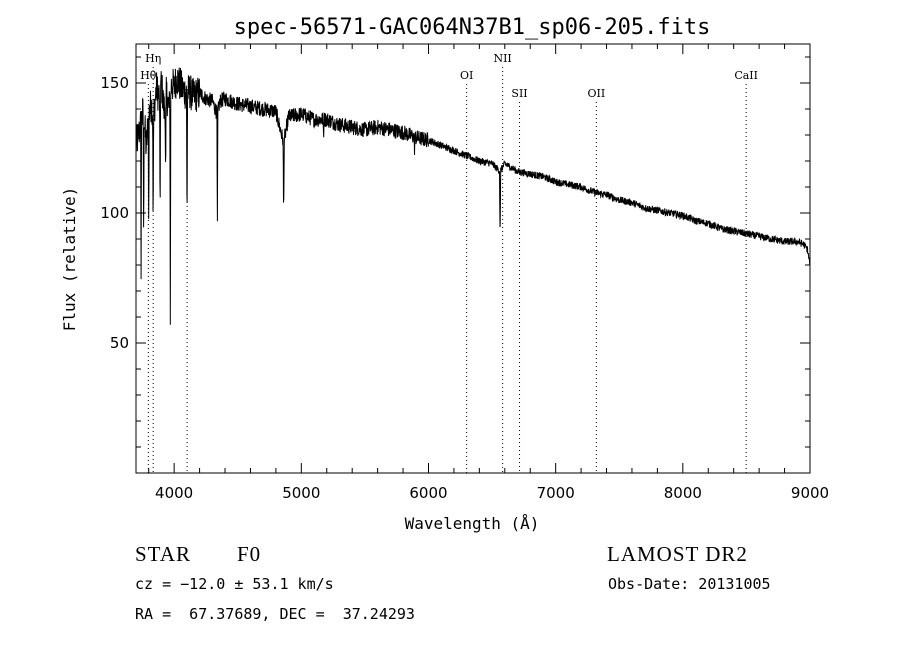  Describe the element at coordinates (114, 83) in the screenshot. I see `y-tick-label: 150` at that location.